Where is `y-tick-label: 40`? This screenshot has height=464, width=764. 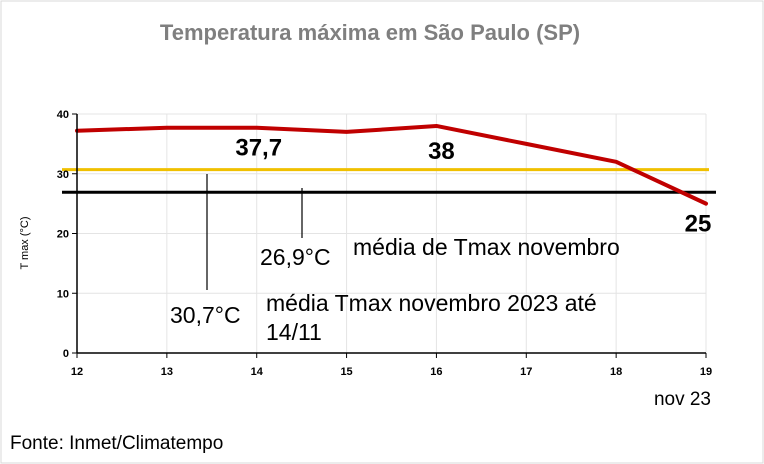
y-tick-label: 40 is located at coordinates (63, 115).